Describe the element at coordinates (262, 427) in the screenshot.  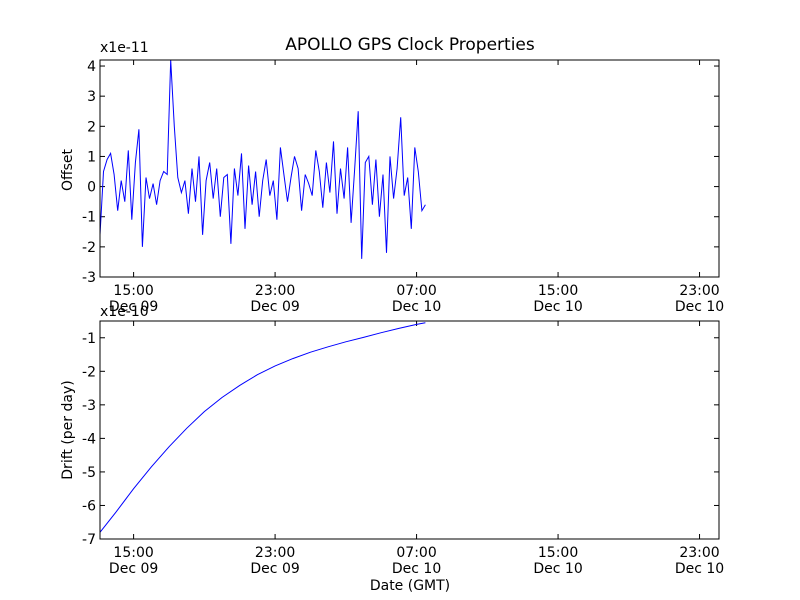
I see `drift-series-line` at that location.